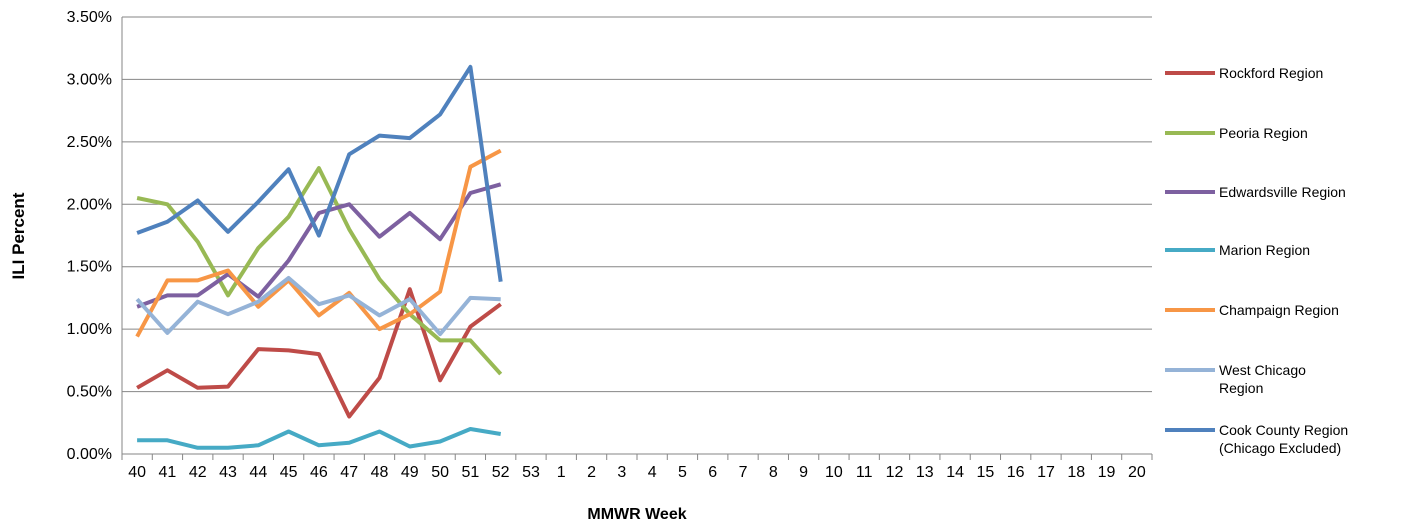  What do you see at coordinates (1263, 133) in the screenshot?
I see `legend-label: Peoria Region` at bounding box center [1263, 133].